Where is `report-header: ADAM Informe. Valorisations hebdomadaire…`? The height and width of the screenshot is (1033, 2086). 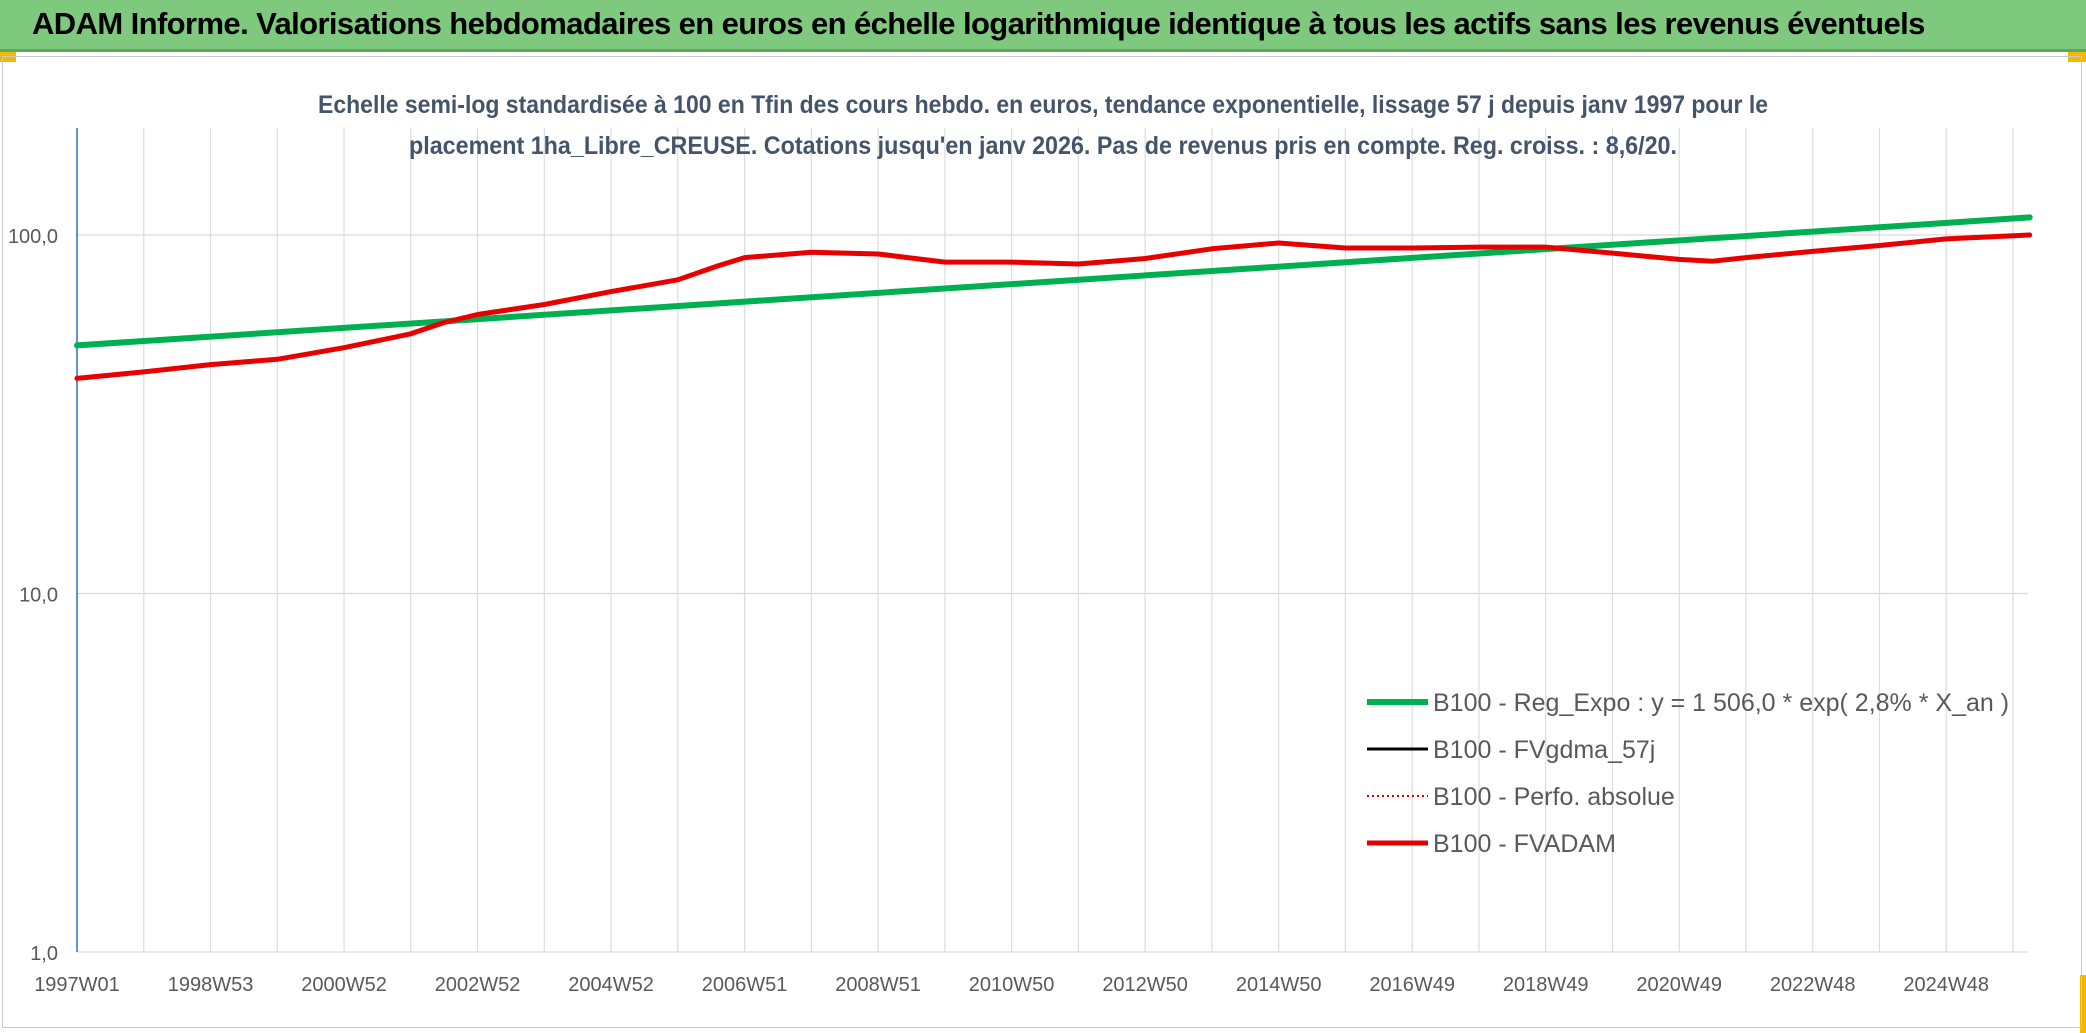 report-header: ADAM Informe. Valorisations hebdomadaire… is located at coordinates (1043, 26).